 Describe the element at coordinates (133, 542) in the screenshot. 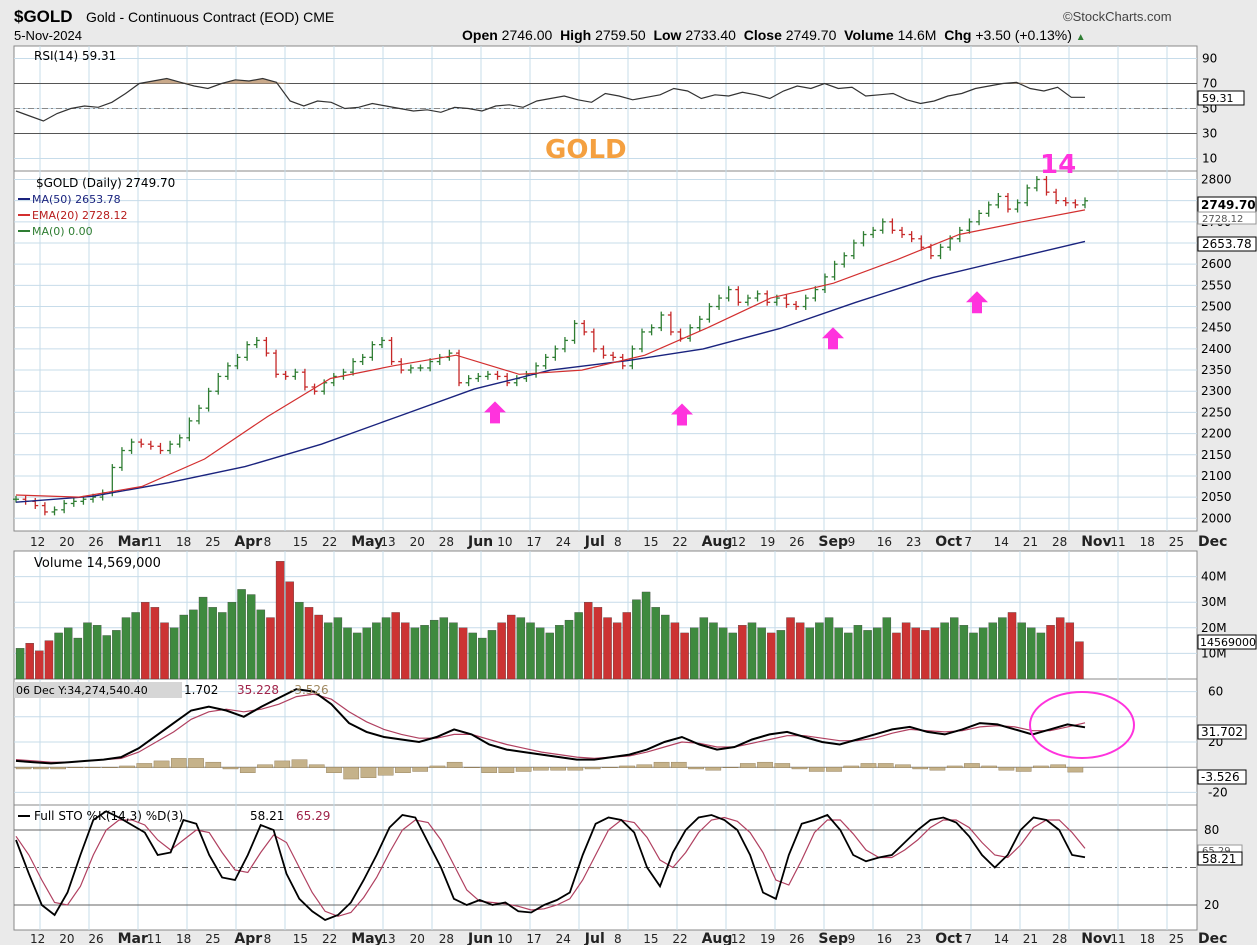

I see `price-x-tick-label: Mar` at that location.